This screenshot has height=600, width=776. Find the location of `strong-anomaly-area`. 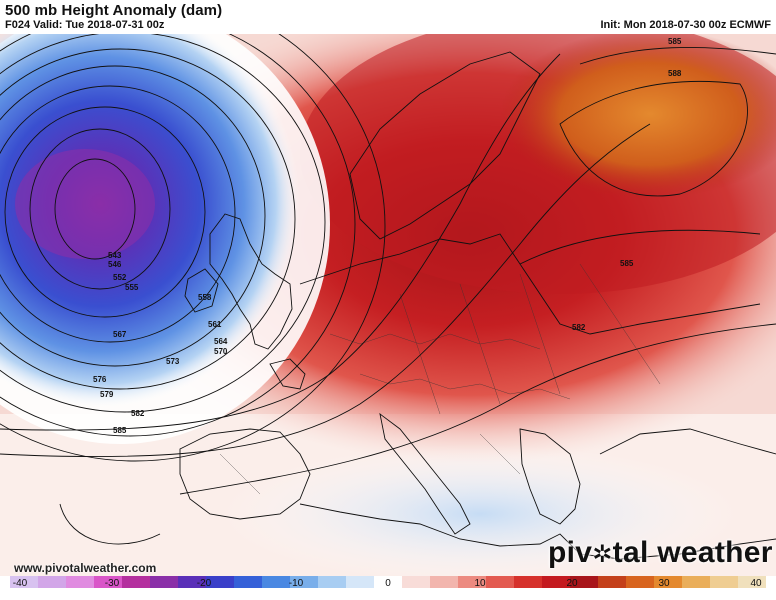

strong-anomaly-area is located at coordinates (638, 116).